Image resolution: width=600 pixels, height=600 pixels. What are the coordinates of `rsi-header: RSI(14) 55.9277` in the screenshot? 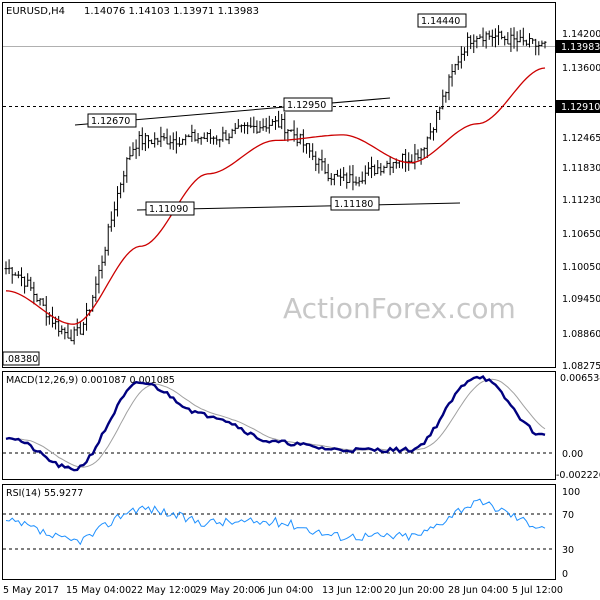 It's located at (44, 493).